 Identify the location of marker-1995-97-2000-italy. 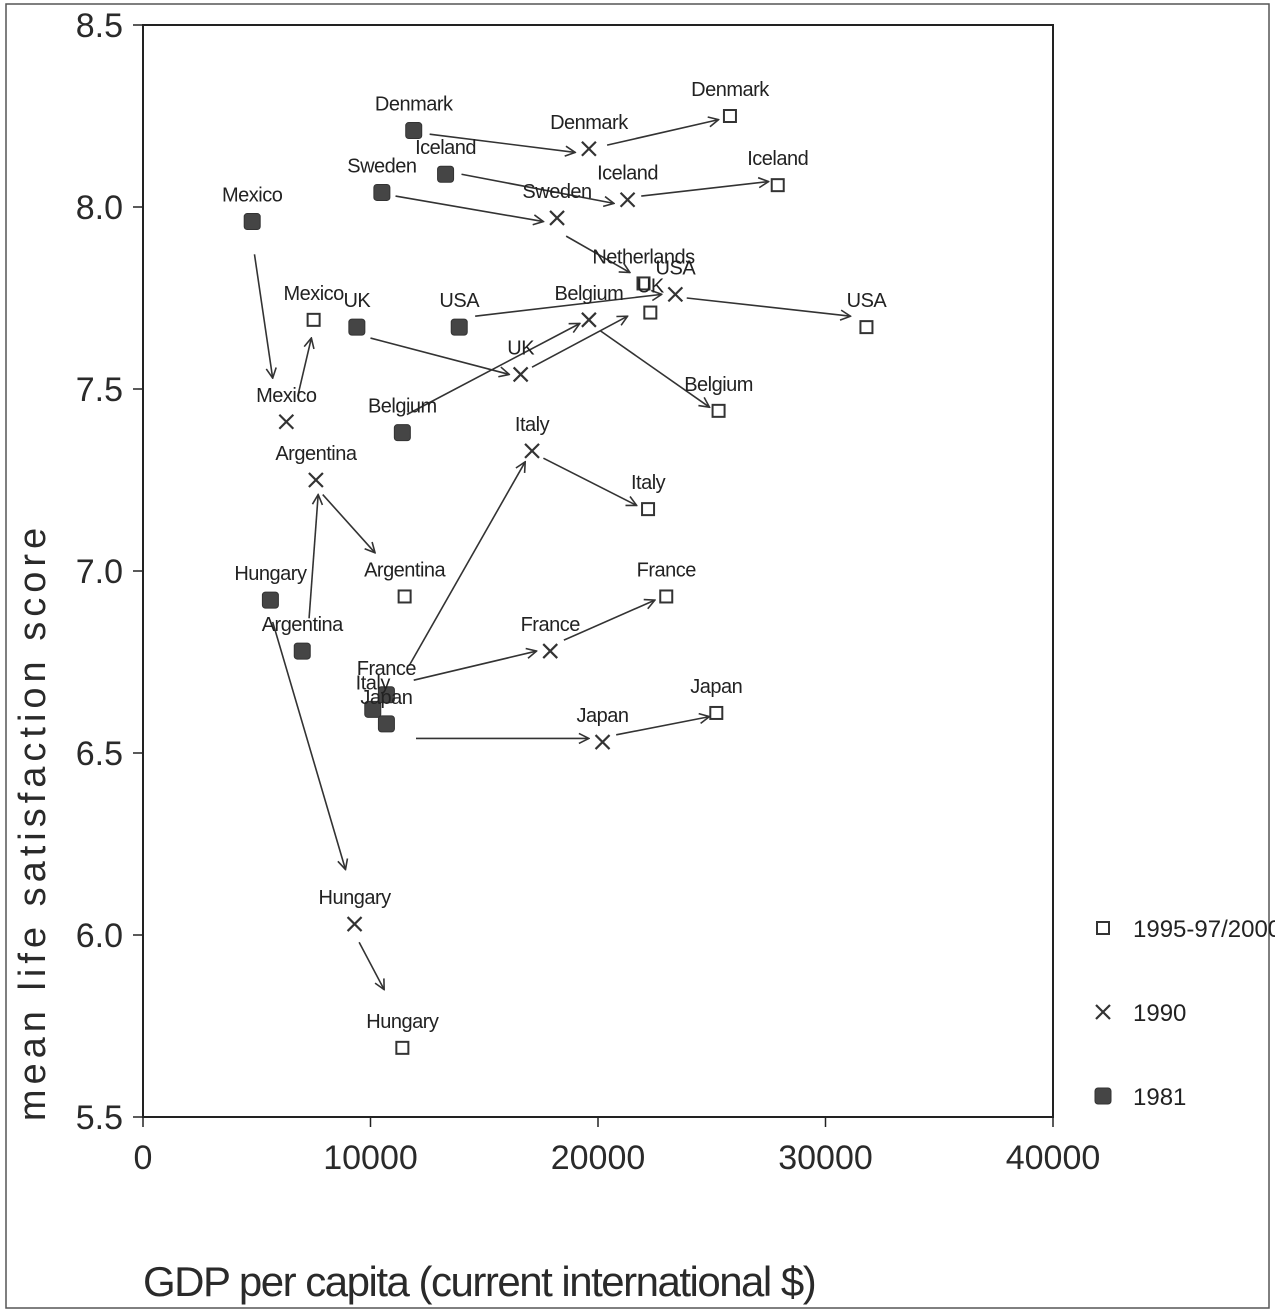
(648, 509).